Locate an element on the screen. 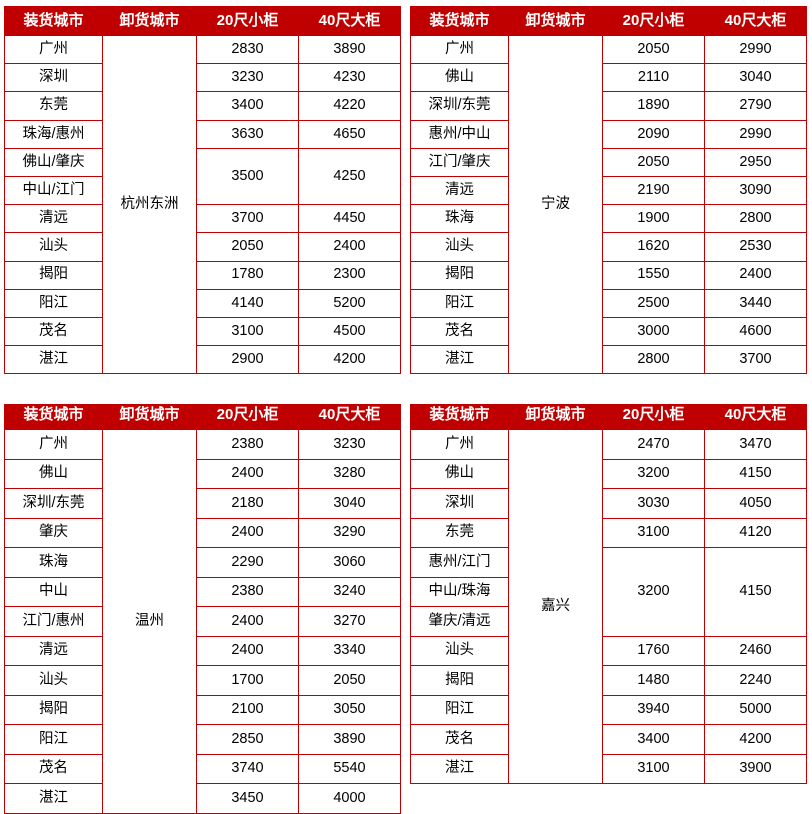 The width and height of the screenshot is (812, 814). price-40ft: 2950 is located at coordinates (755, 162).